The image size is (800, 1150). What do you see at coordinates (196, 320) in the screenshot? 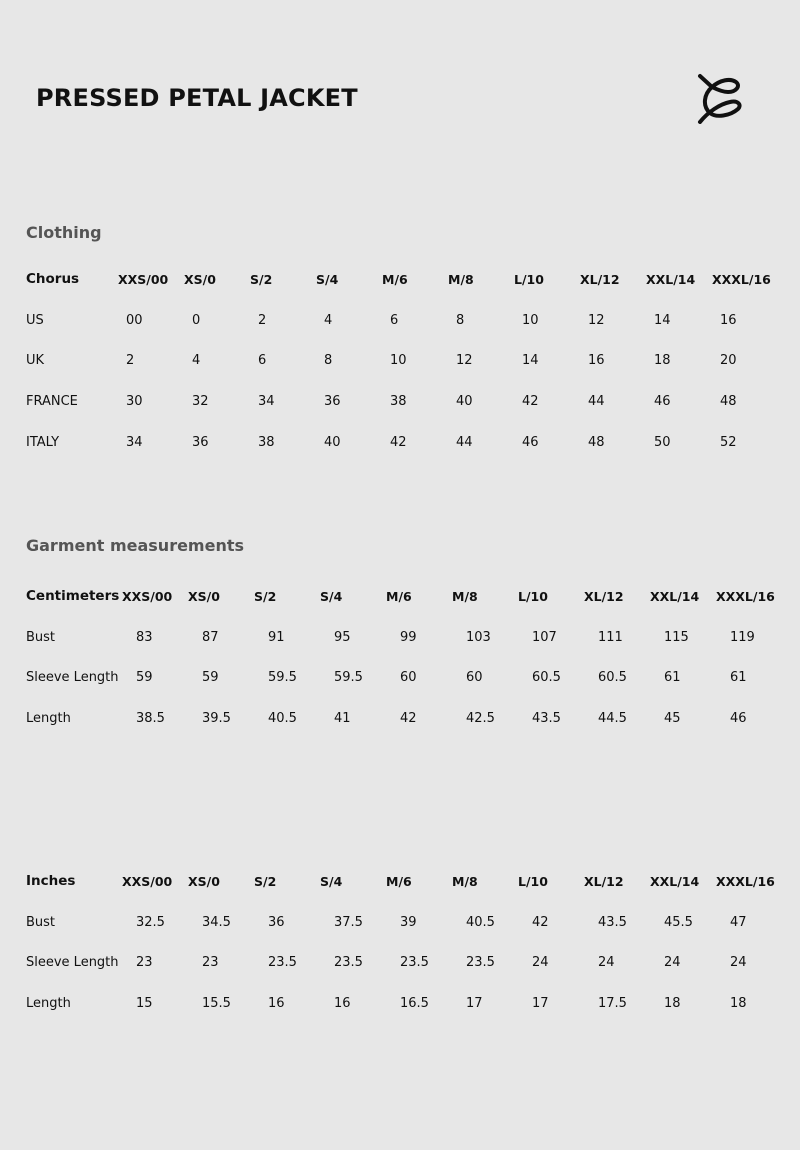
I see `table-cell: 0` at bounding box center [196, 320].